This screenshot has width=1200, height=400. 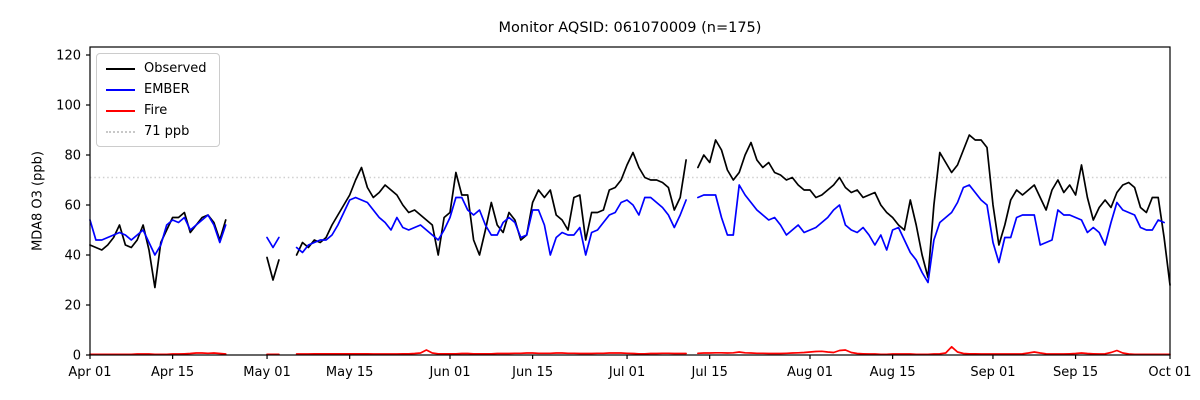 What do you see at coordinates (1075, 372) in the screenshot?
I see `x-tick-label: Sep 15` at bounding box center [1075, 372].